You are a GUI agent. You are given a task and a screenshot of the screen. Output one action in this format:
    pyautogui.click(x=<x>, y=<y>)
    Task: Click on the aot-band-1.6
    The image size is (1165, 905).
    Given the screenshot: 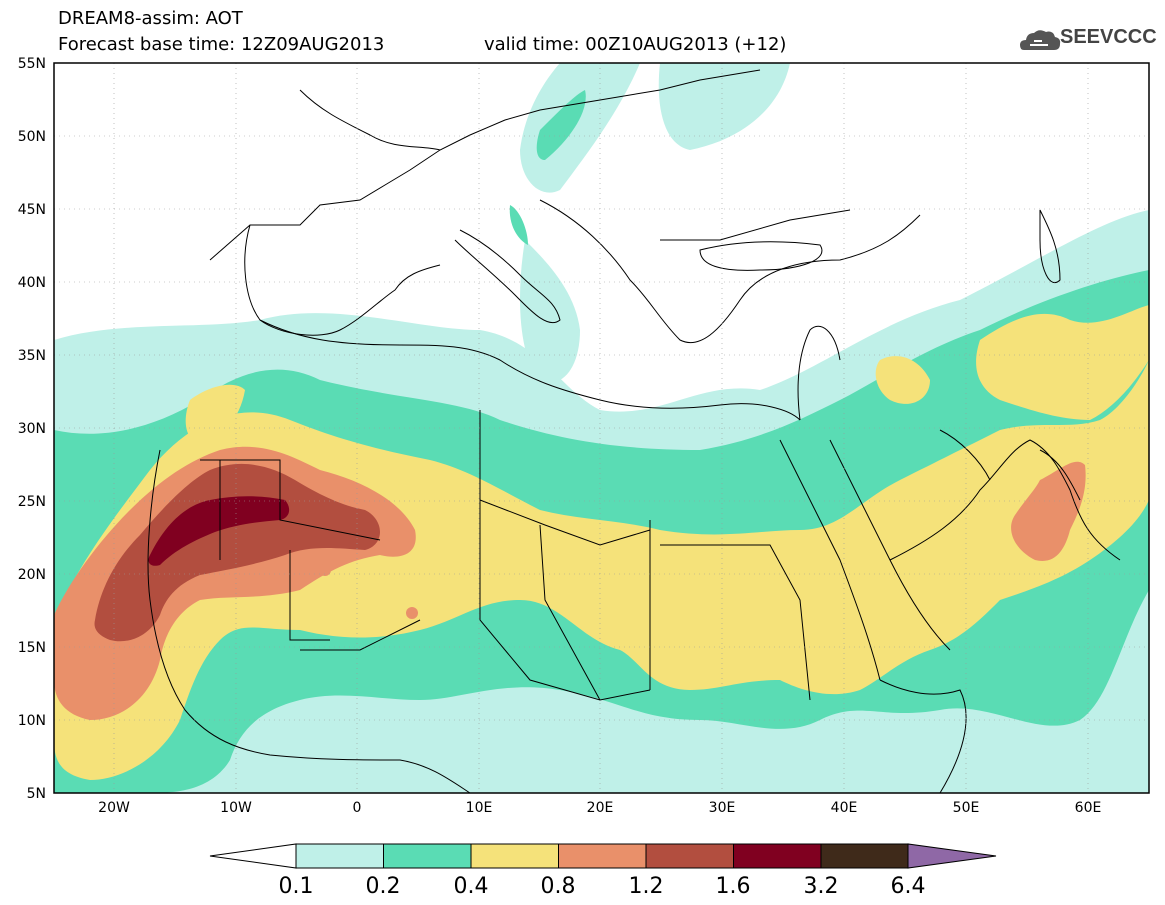 What is the action you would take?
    pyautogui.click(x=219, y=531)
    